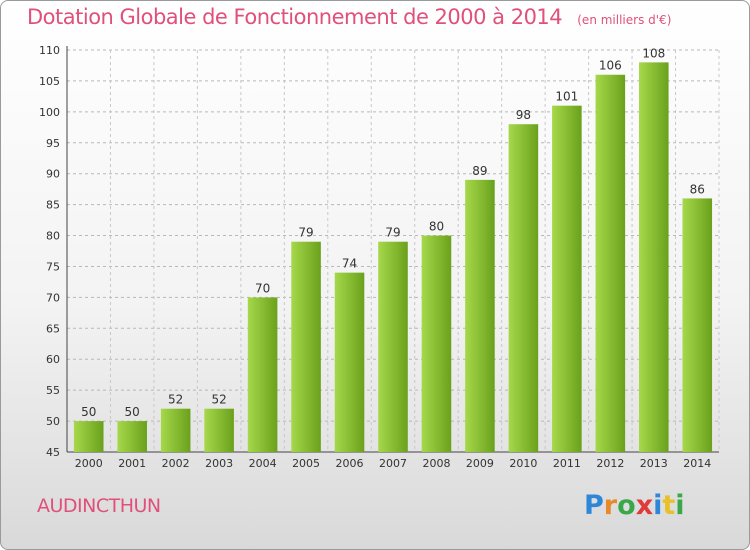  What do you see at coordinates (480, 315) in the screenshot?
I see `bar-2009` at bounding box center [480, 315].